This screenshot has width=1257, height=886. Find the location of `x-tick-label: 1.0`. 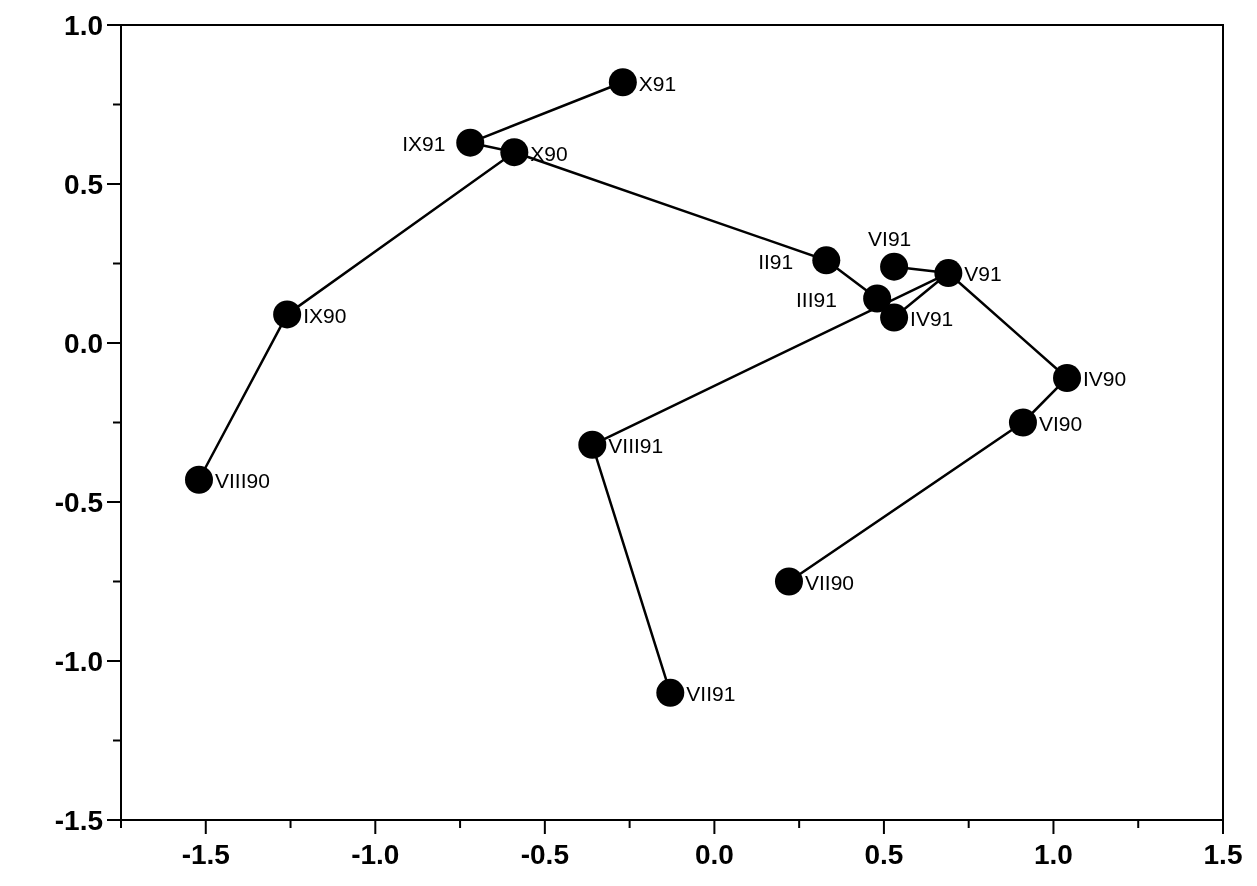

x-tick-label: 1.0 is located at coordinates (1053, 854).